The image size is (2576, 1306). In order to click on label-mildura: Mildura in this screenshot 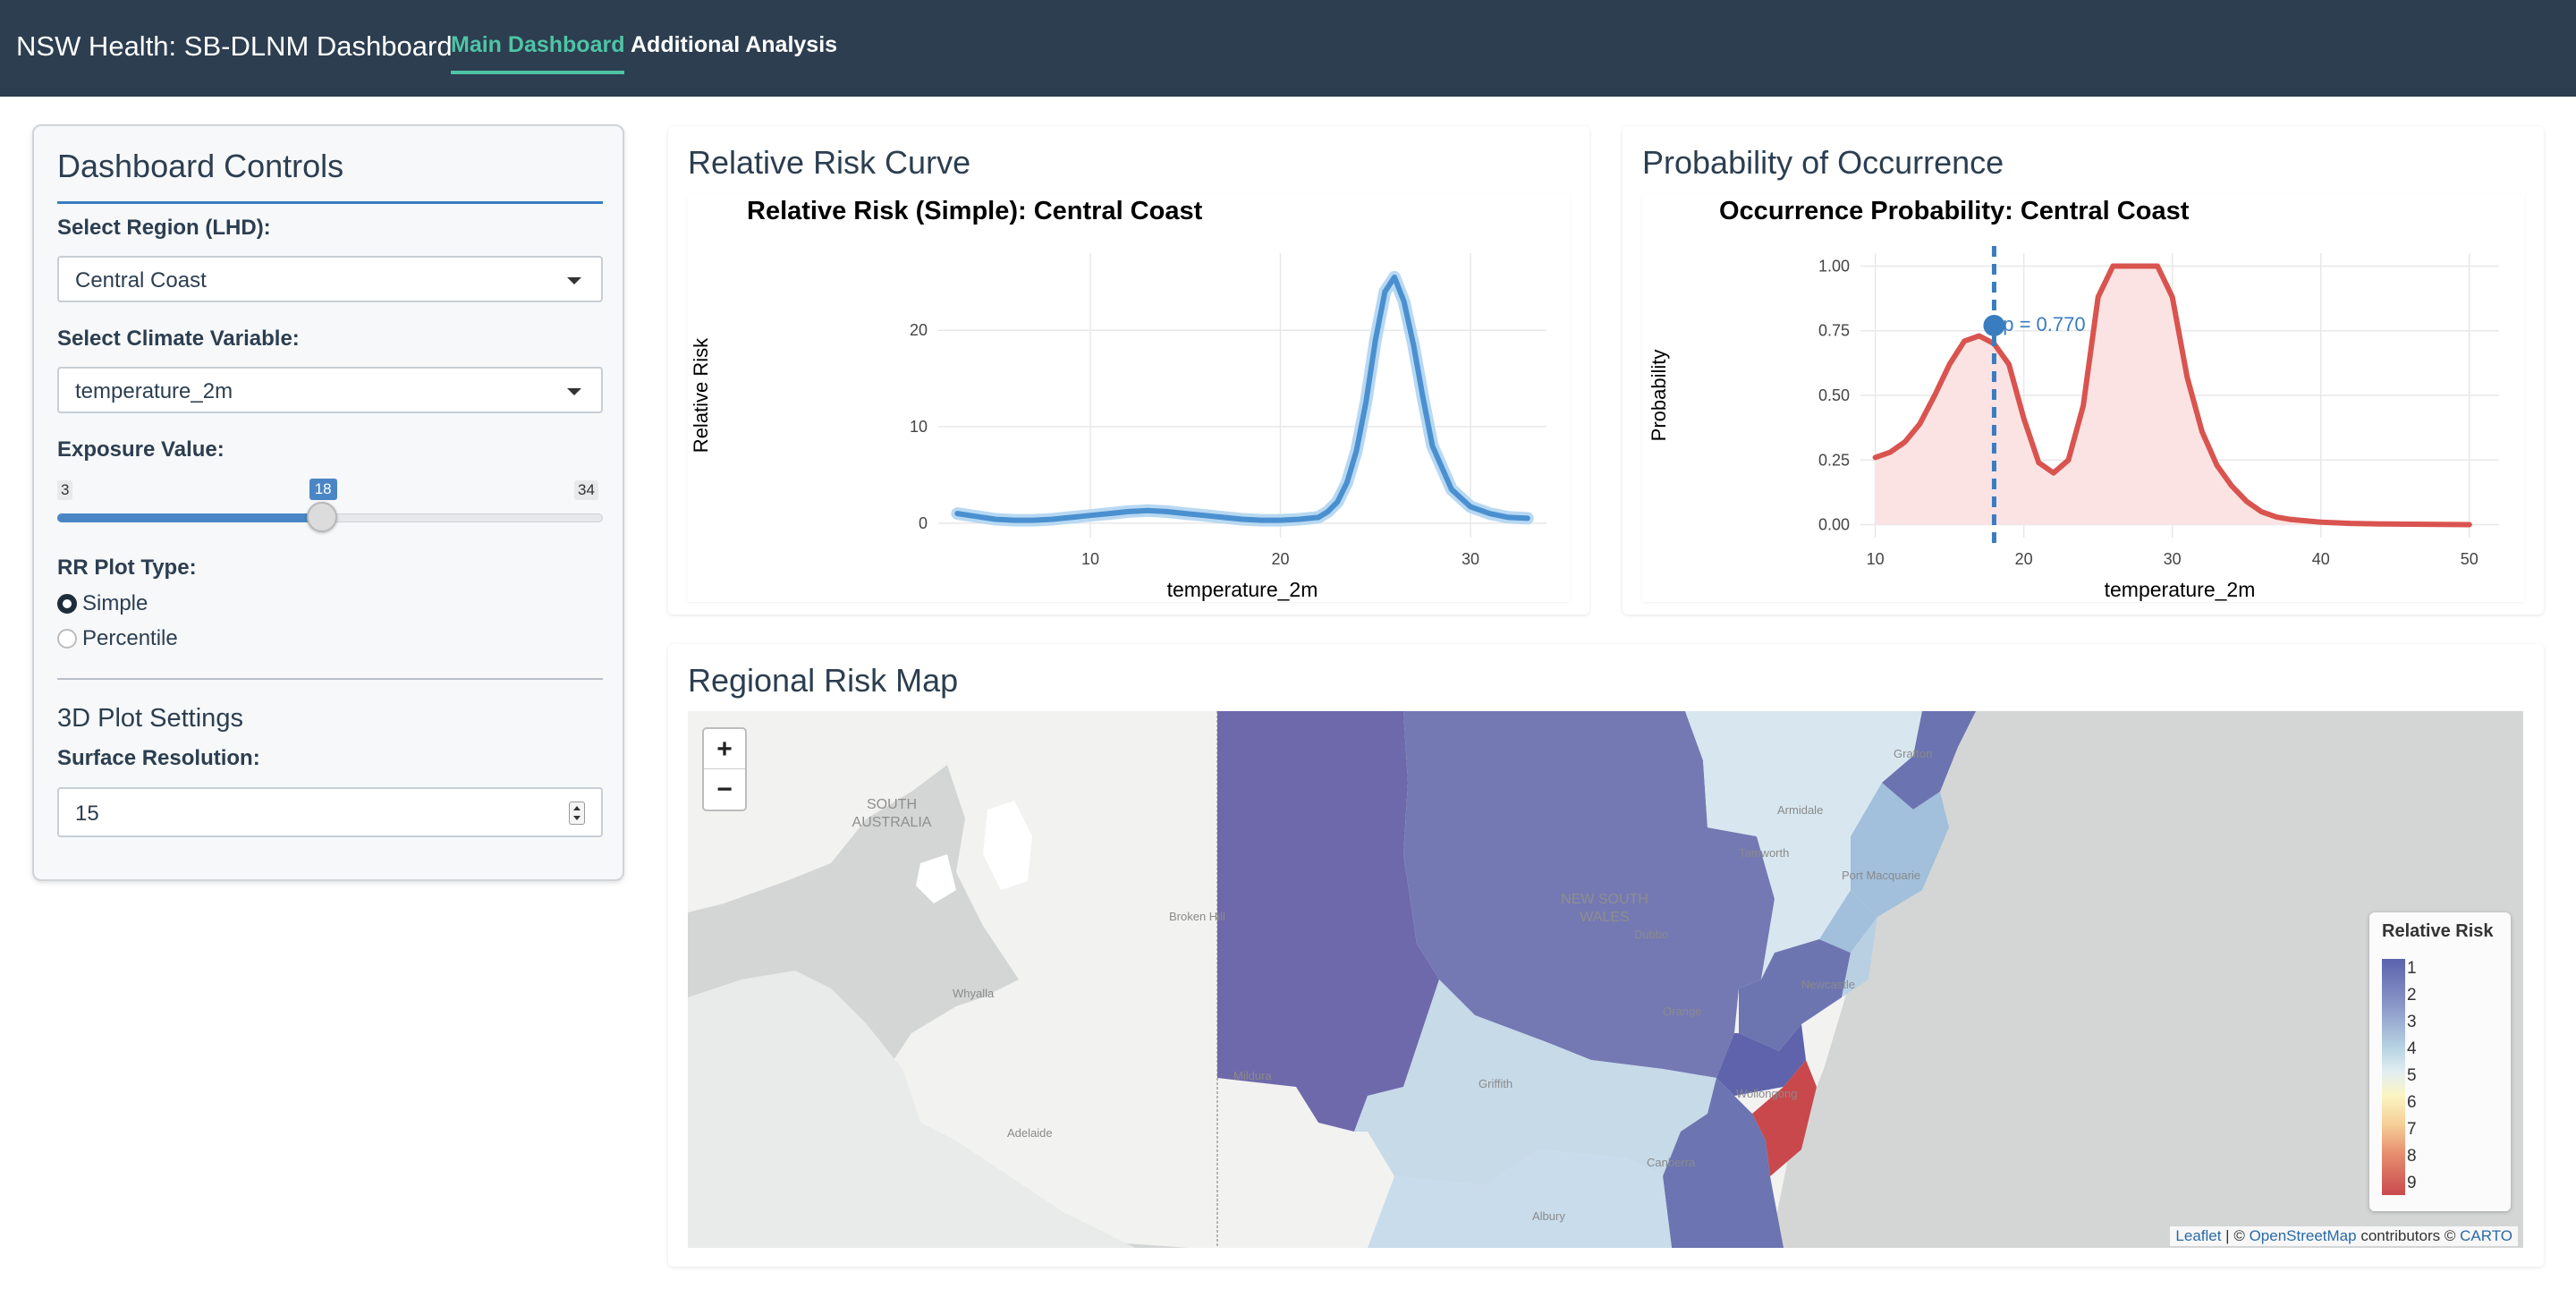, I will do `click(1252, 1075)`.